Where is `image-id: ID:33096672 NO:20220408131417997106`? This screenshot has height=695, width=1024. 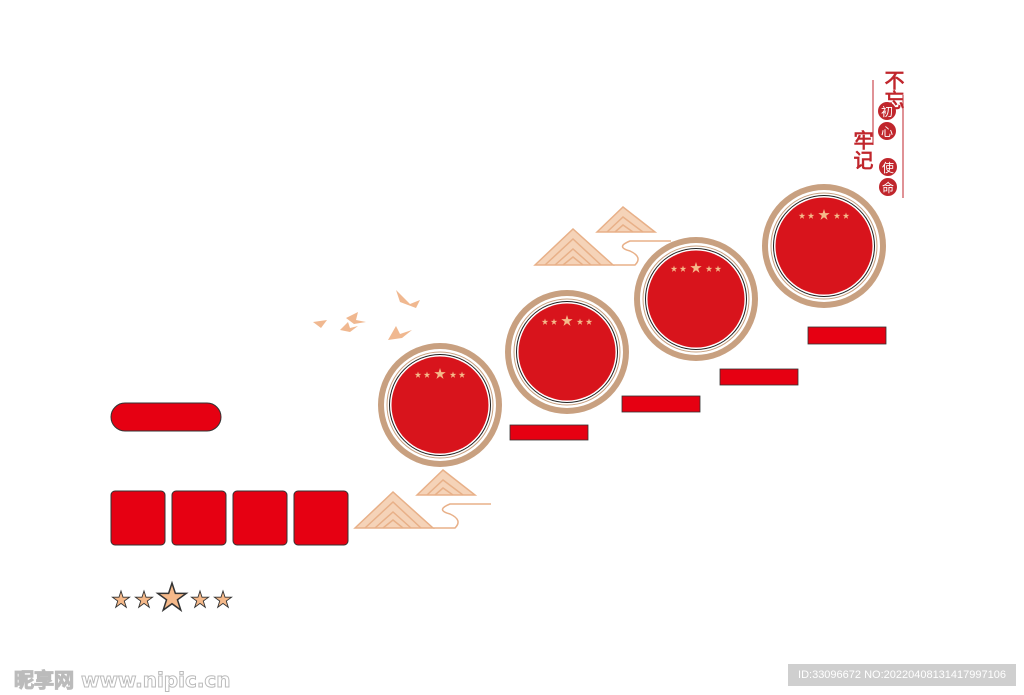
image-id: ID:33096672 NO:20220408131417997106 is located at coordinates (902, 675).